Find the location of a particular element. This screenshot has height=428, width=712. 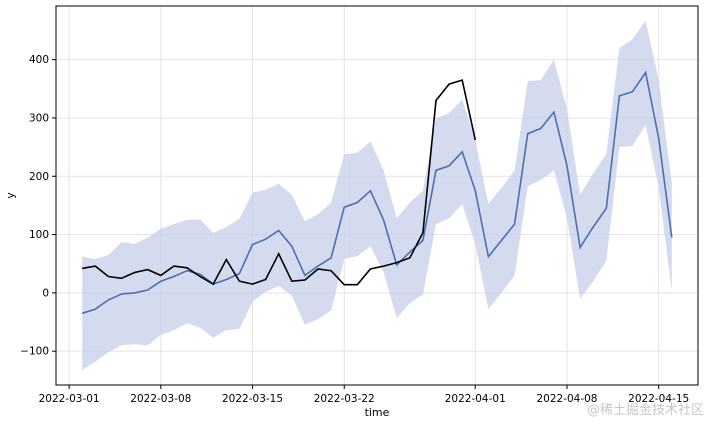

y-tick-label: 100 is located at coordinates (39, 235).